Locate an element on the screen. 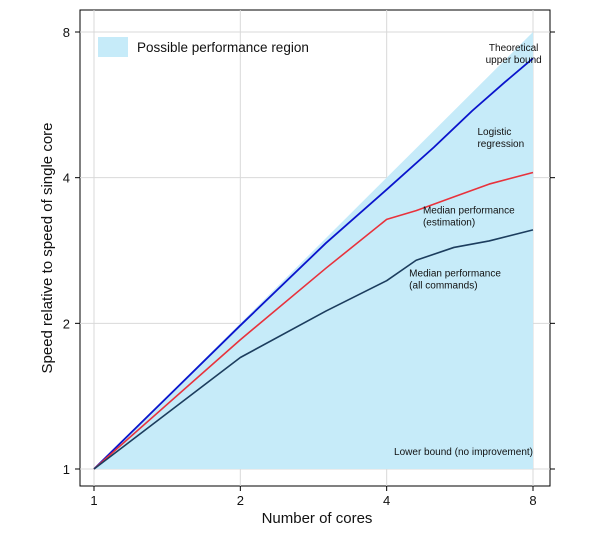 This screenshot has width=595, height=550. y-tick-label-2: 2 is located at coordinates (66, 323).